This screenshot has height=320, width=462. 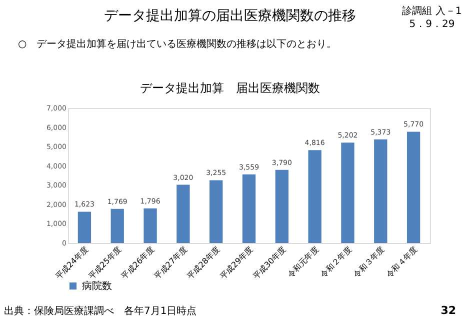 I want to click on x-tick-label: 令和２年度, so click(x=336, y=262).